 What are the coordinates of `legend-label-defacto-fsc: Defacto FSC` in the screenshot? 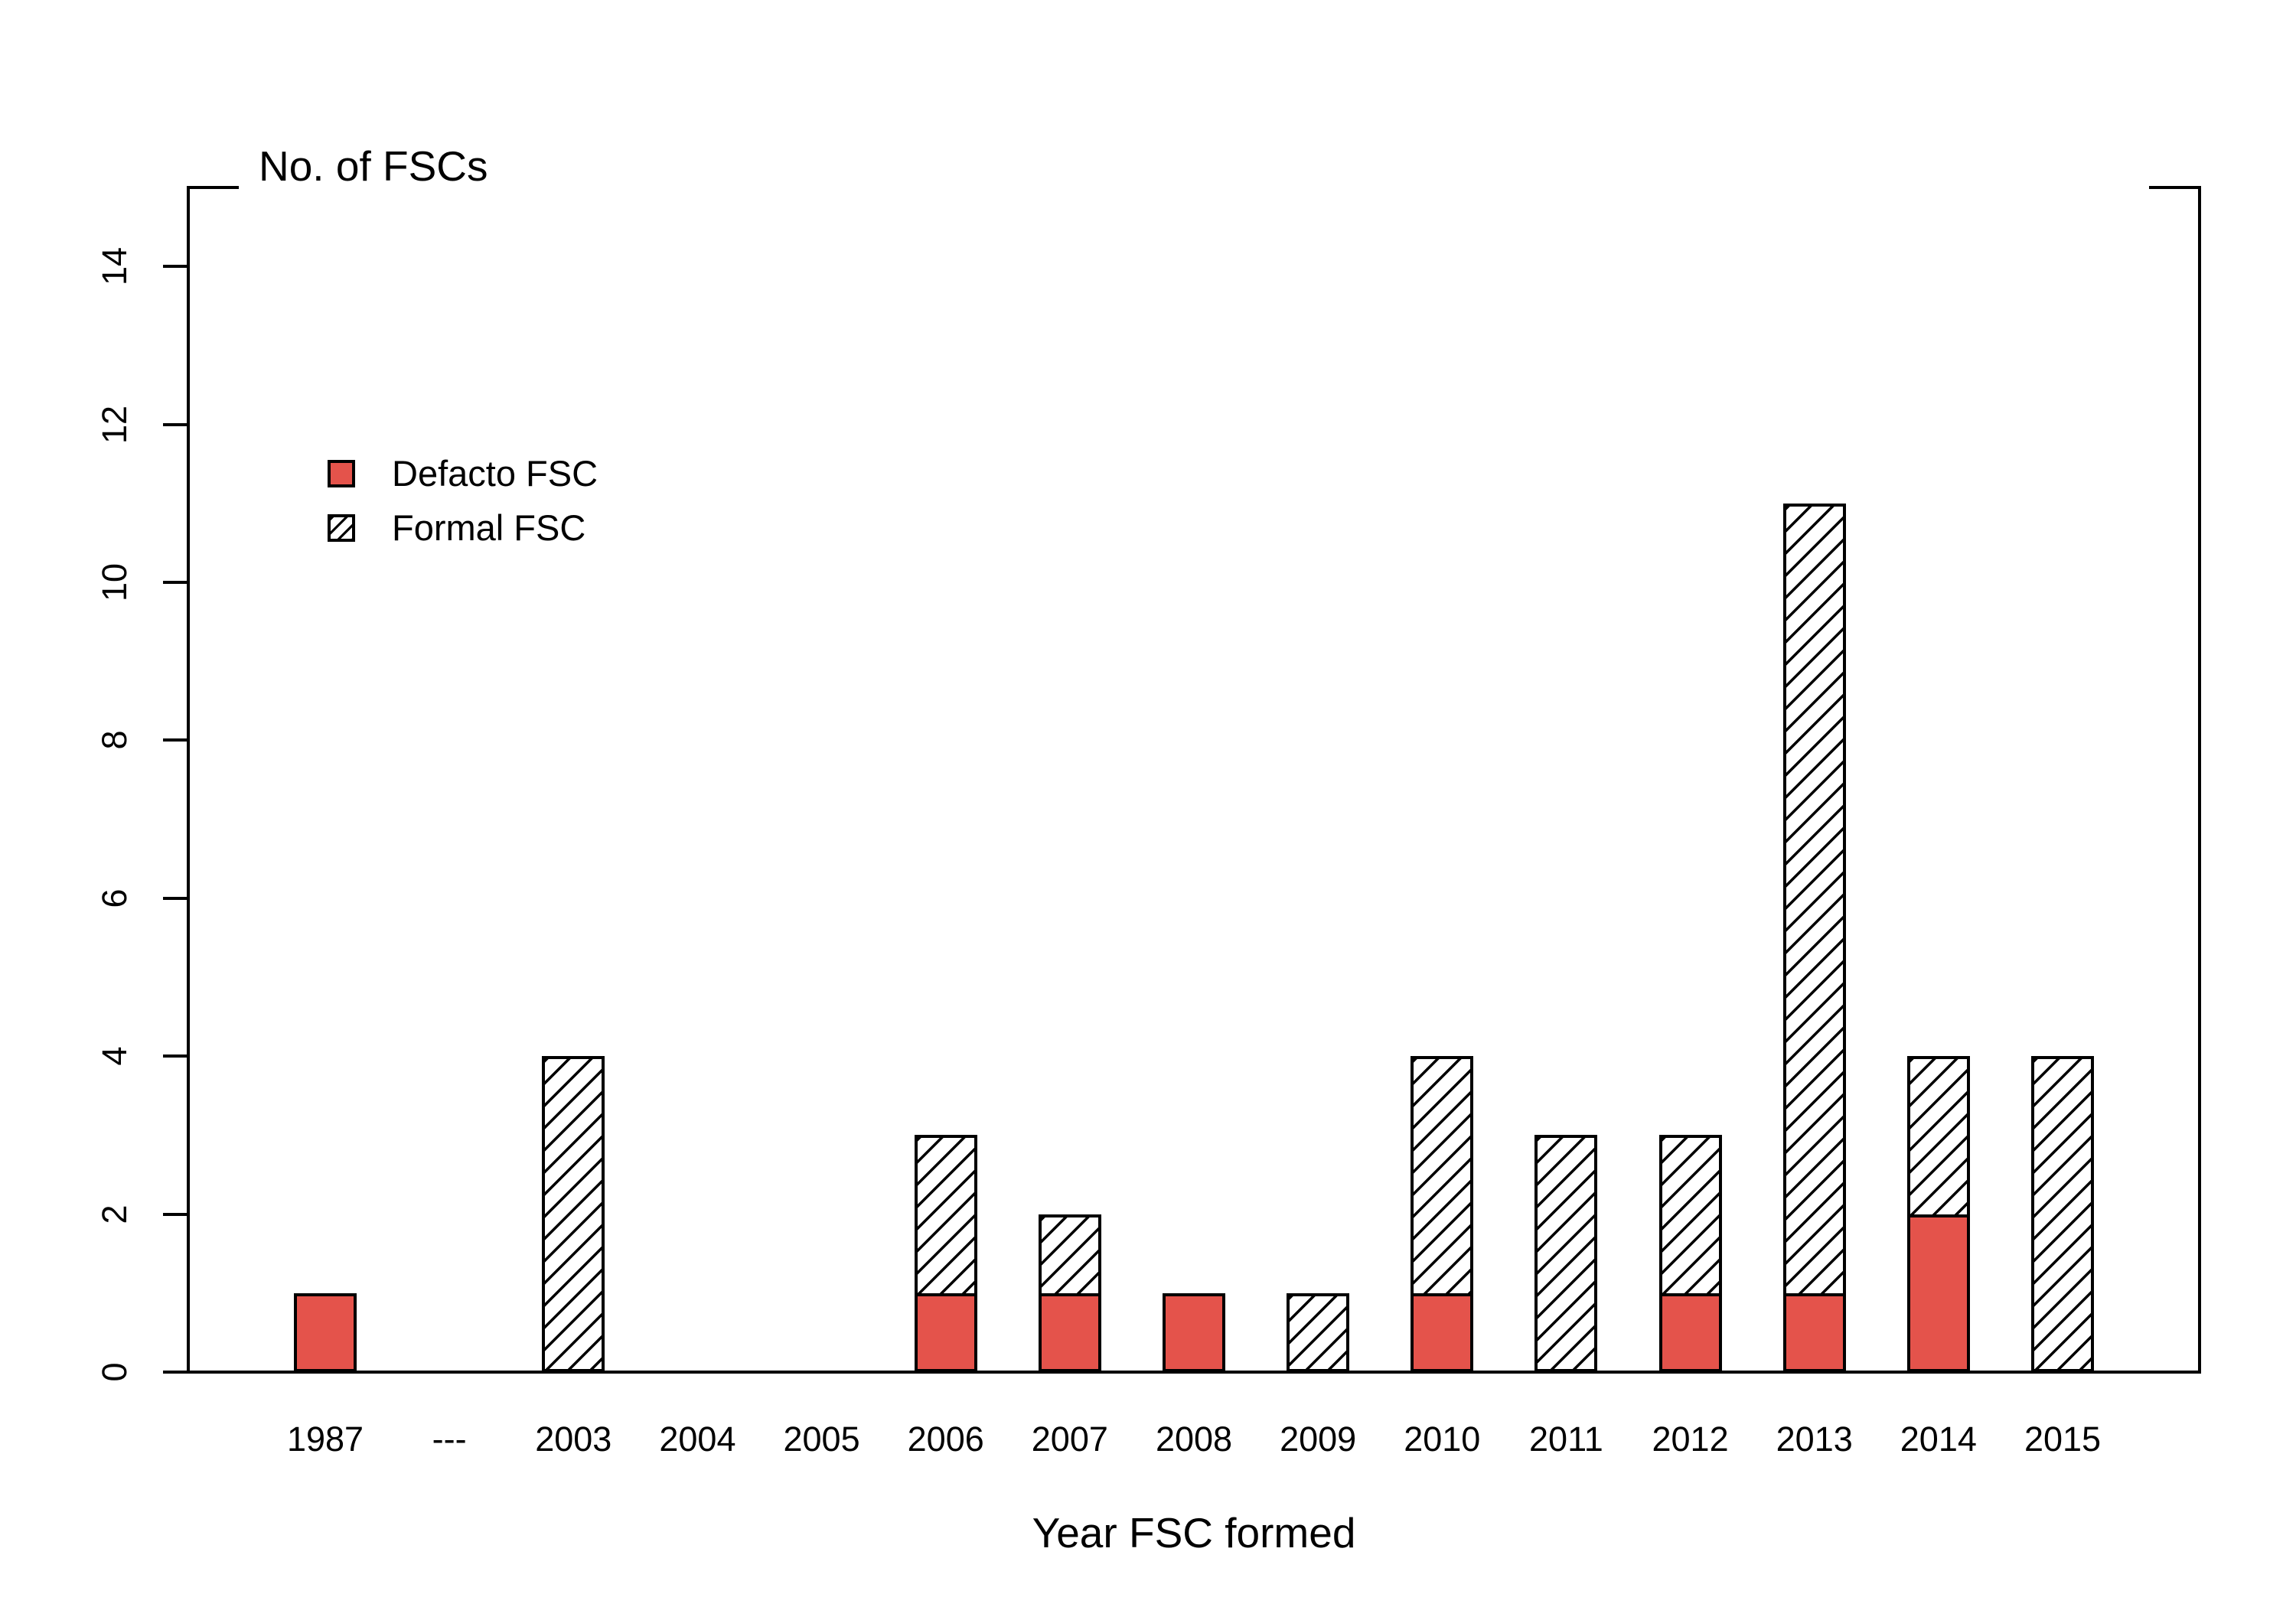 It's located at (495, 473).